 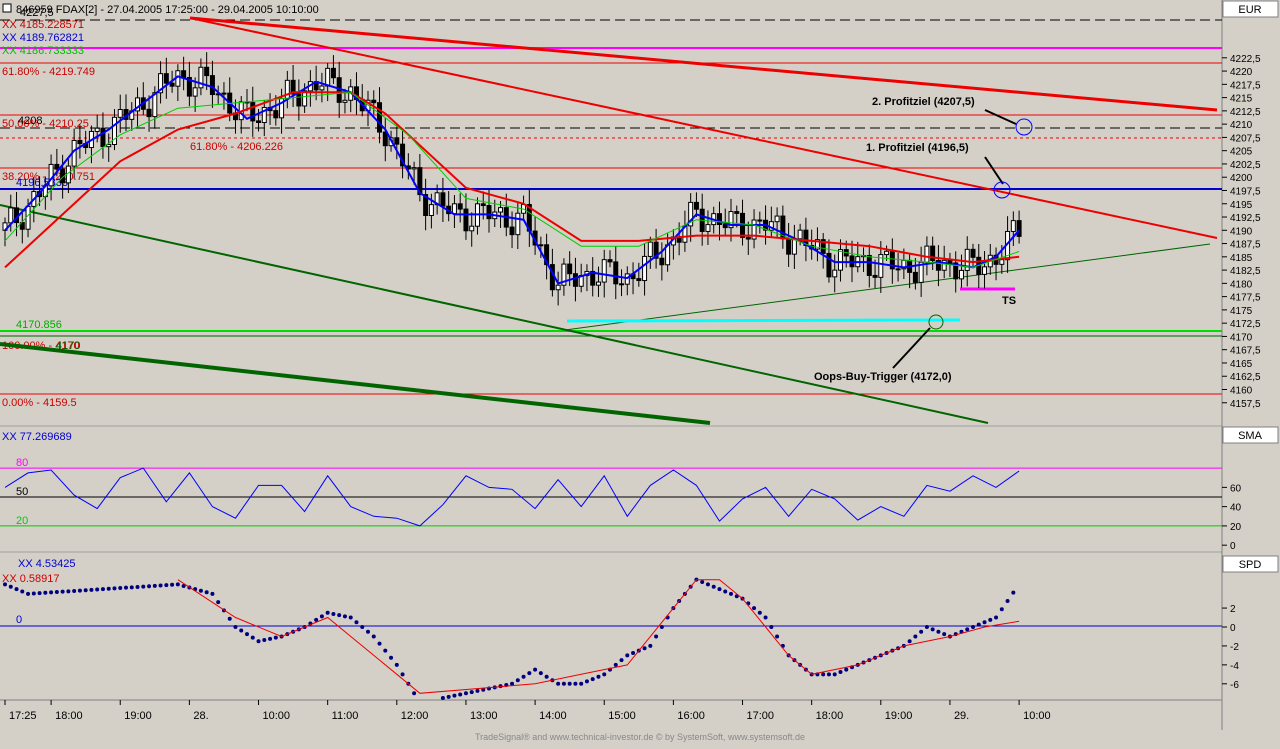 I want to click on price-tick-label: 4172,5, so click(x=1245, y=324).